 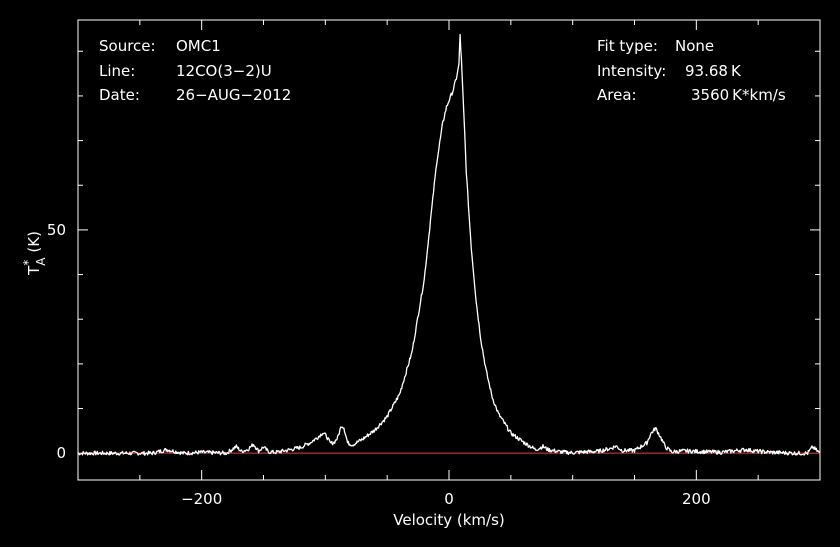 I want to click on y-tick-label: 0, so click(x=61, y=453).